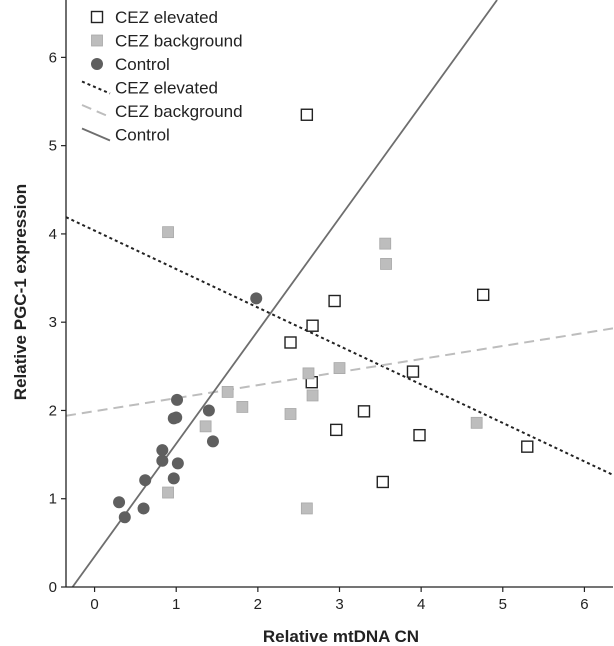 The width and height of the screenshot is (614, 646). What do you see at coordinates (94, 604) in the screenshot?
I see `x-tick-label: 0` at bounding box center [94, 604].